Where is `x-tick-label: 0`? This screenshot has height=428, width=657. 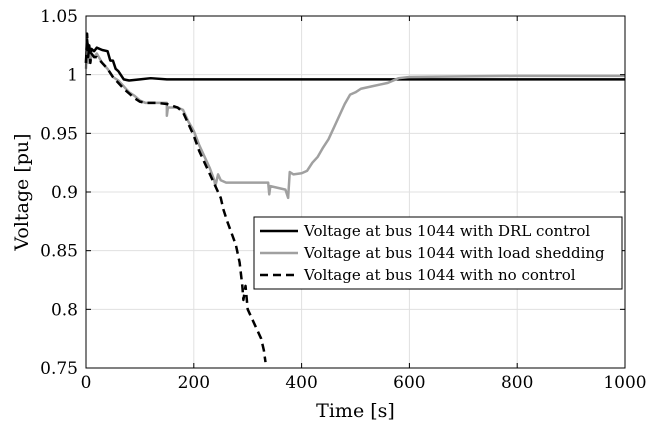
x-tick-label: 0 is located at coordinates (86, 383).